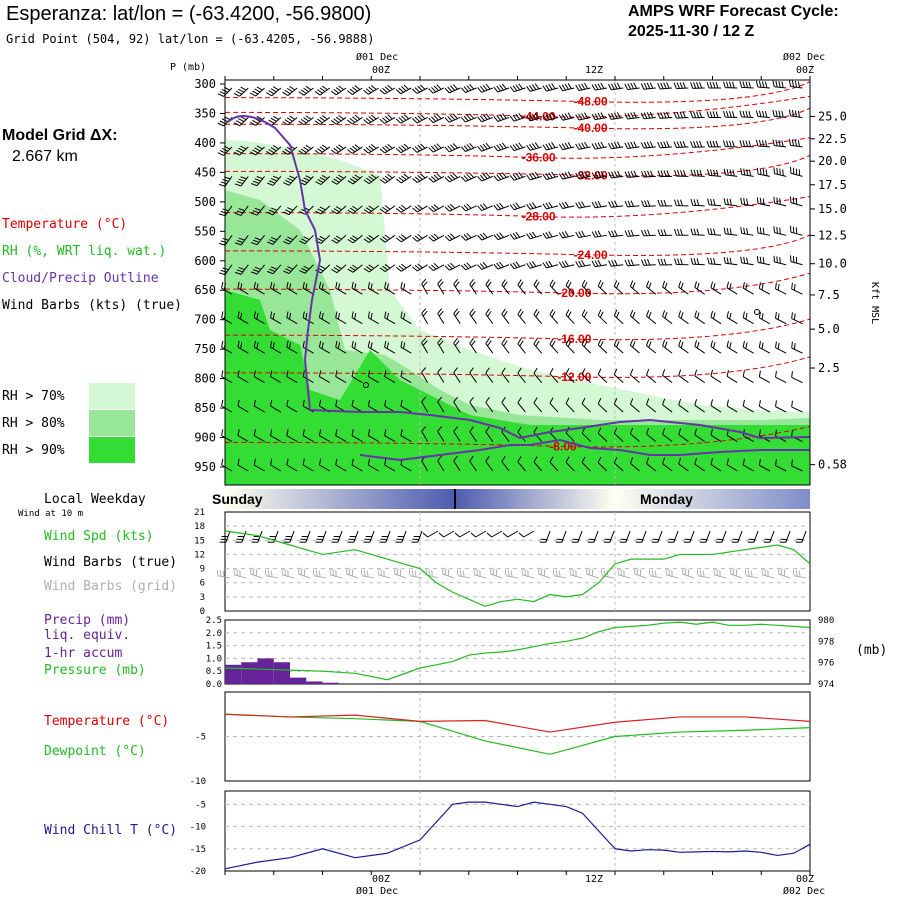 The width and height of the screenshot is (900, 900). Describe the element at coordinates (214, 647) in the screenshot. I see `precip-tick-label: 1.5` at that location.